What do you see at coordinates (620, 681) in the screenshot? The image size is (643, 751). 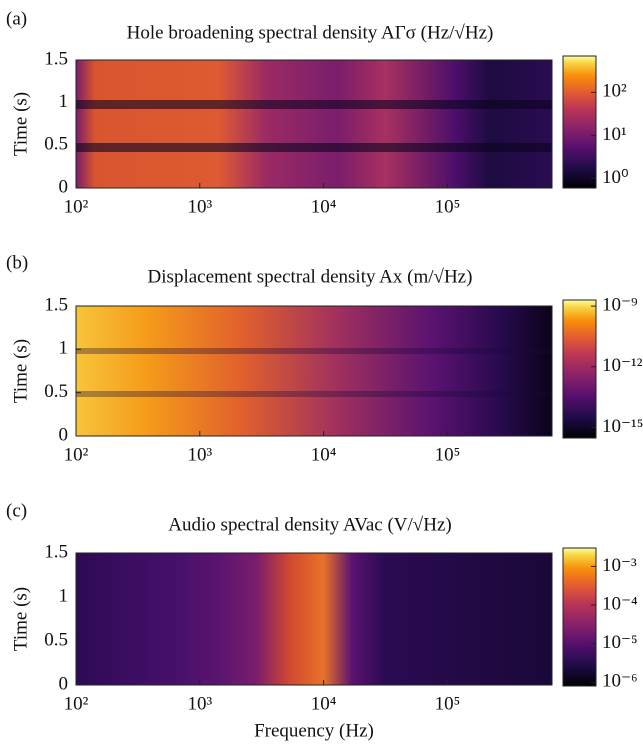 I see `colorbar-tick-label: 10⁻⁶` at bounding box center [620, 681].